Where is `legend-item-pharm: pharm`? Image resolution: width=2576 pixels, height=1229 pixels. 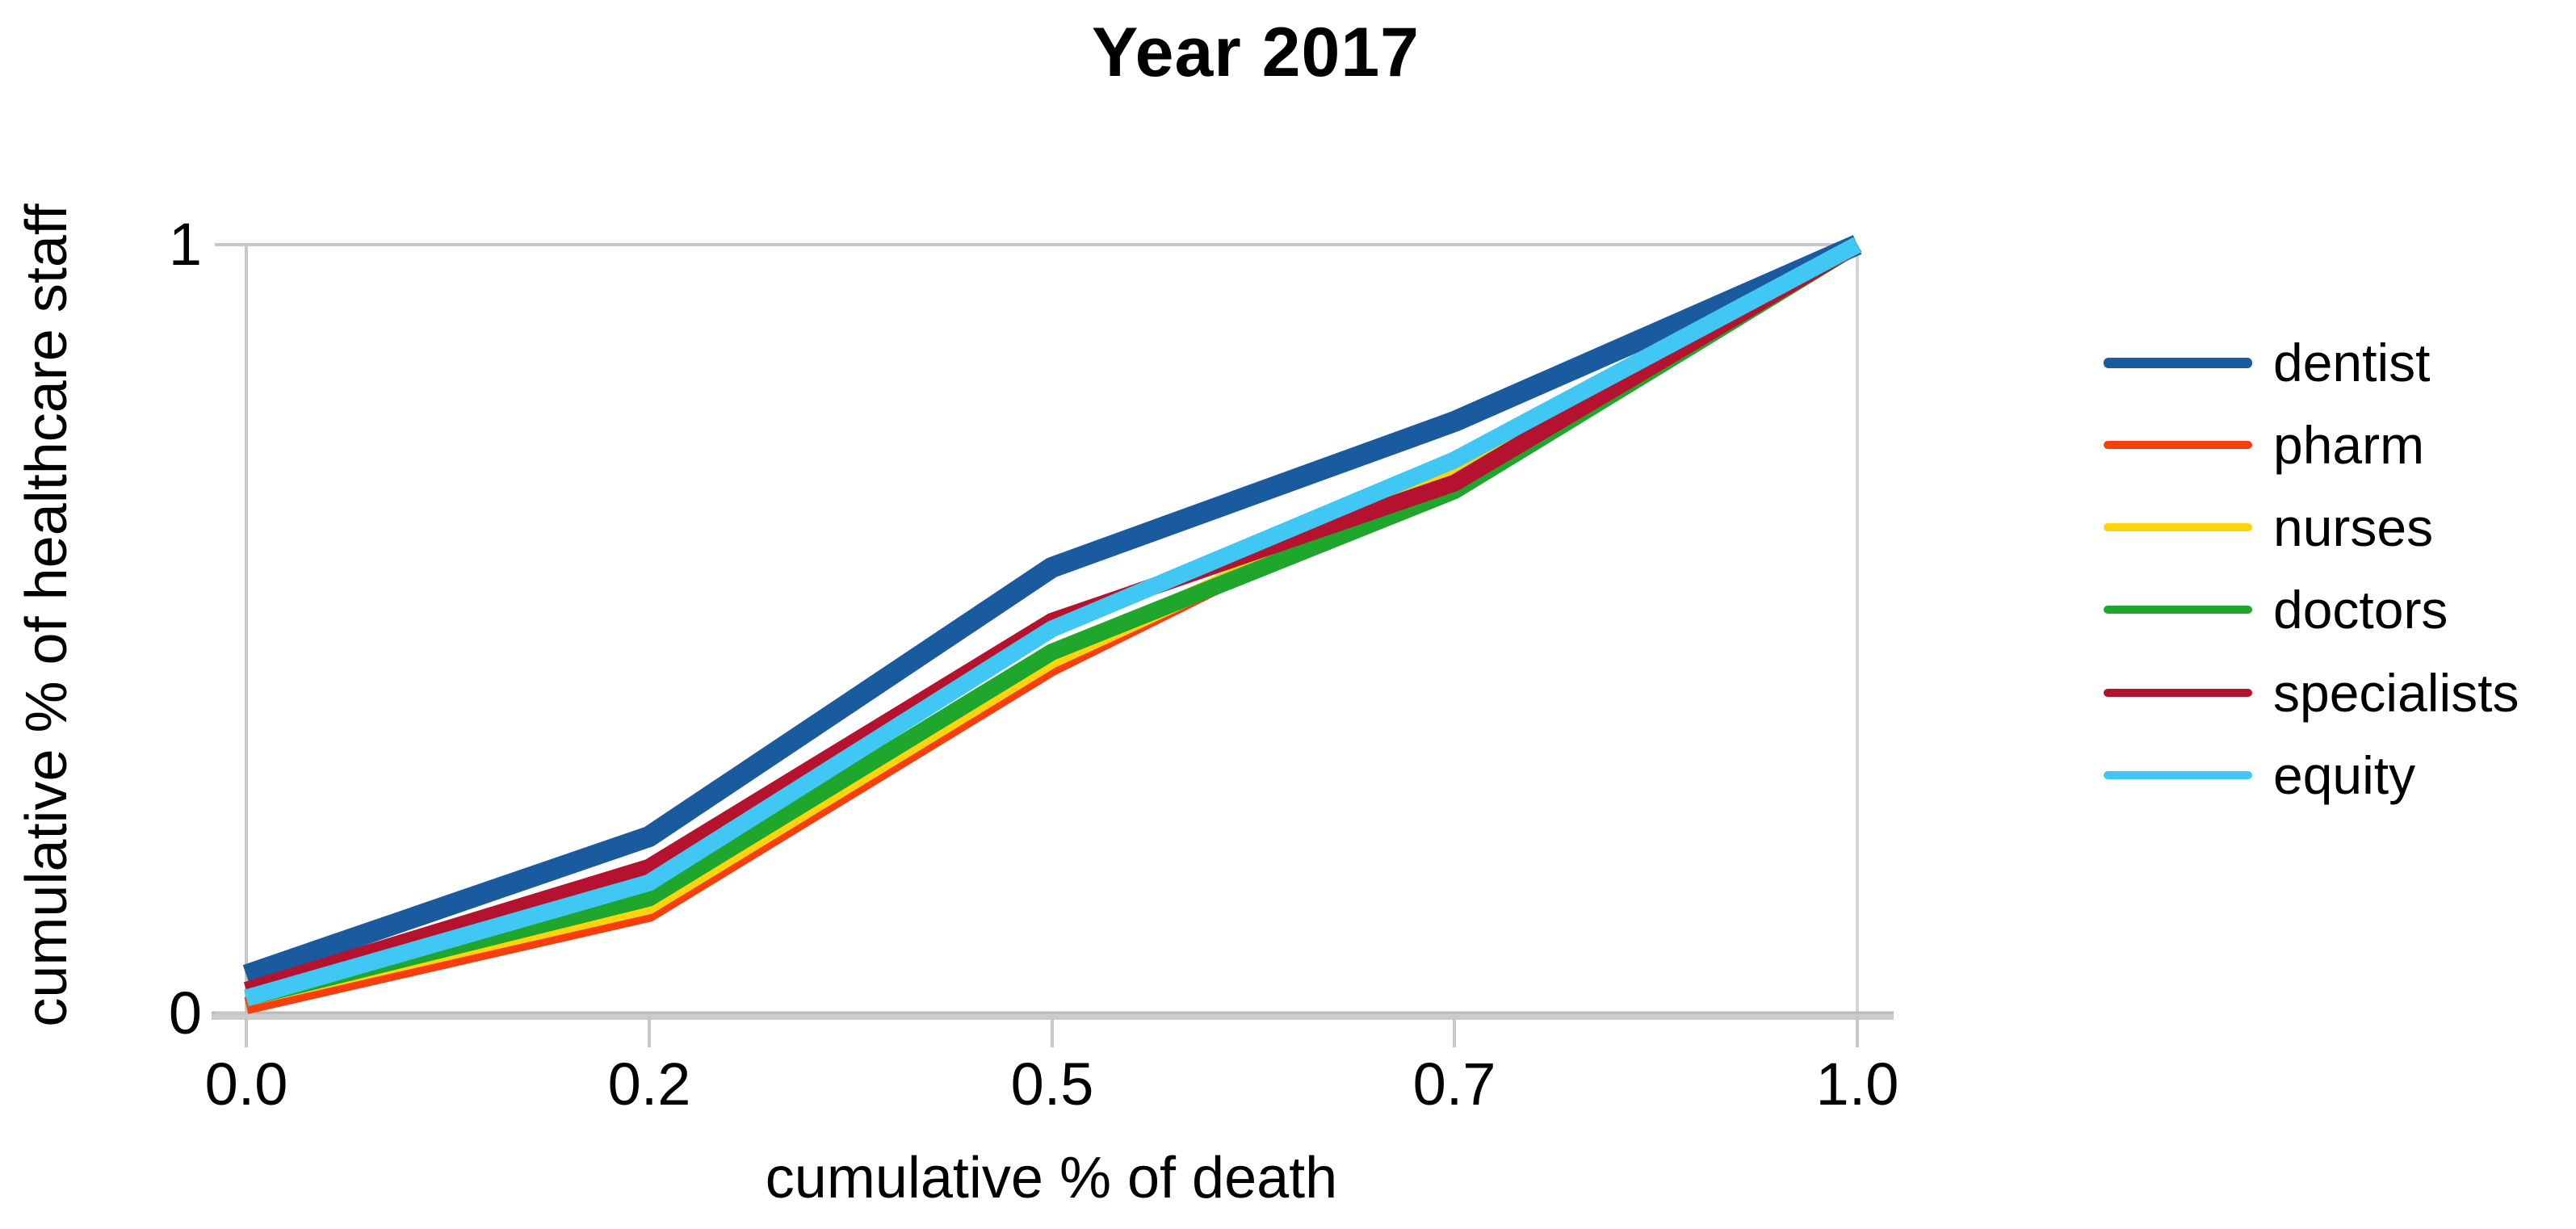
legend-item-pharm: pharm is located at coordinates (2264, 445).